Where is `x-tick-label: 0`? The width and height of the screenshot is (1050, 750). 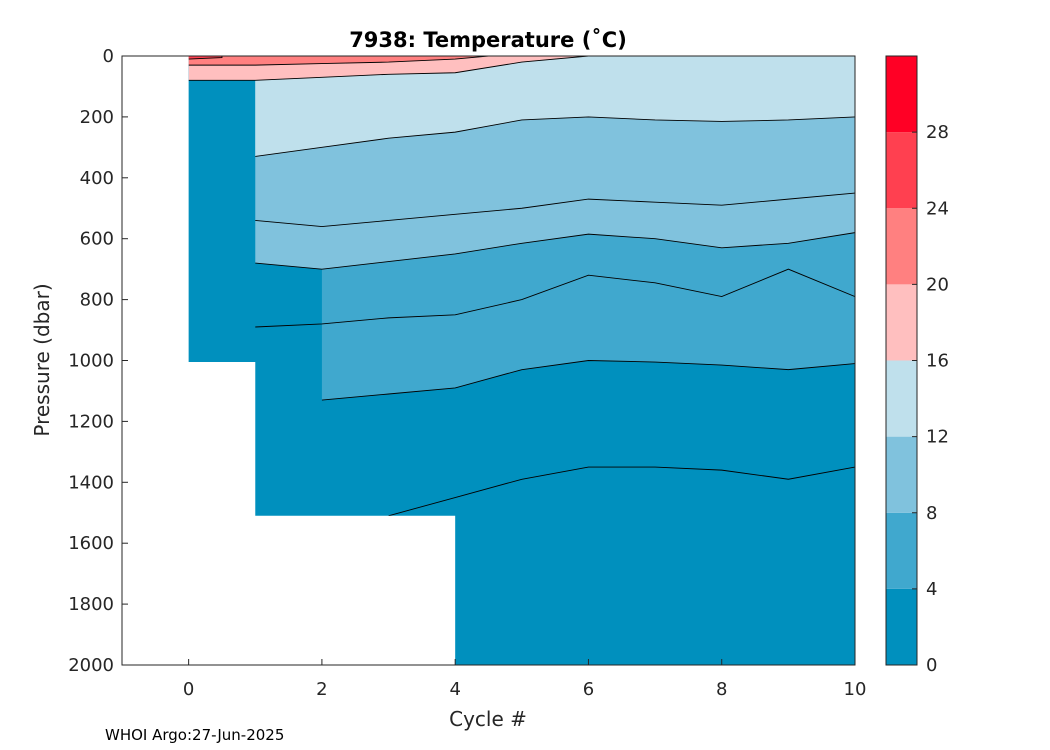
x-tick-label: 0 is located at coordinates (188, 689).